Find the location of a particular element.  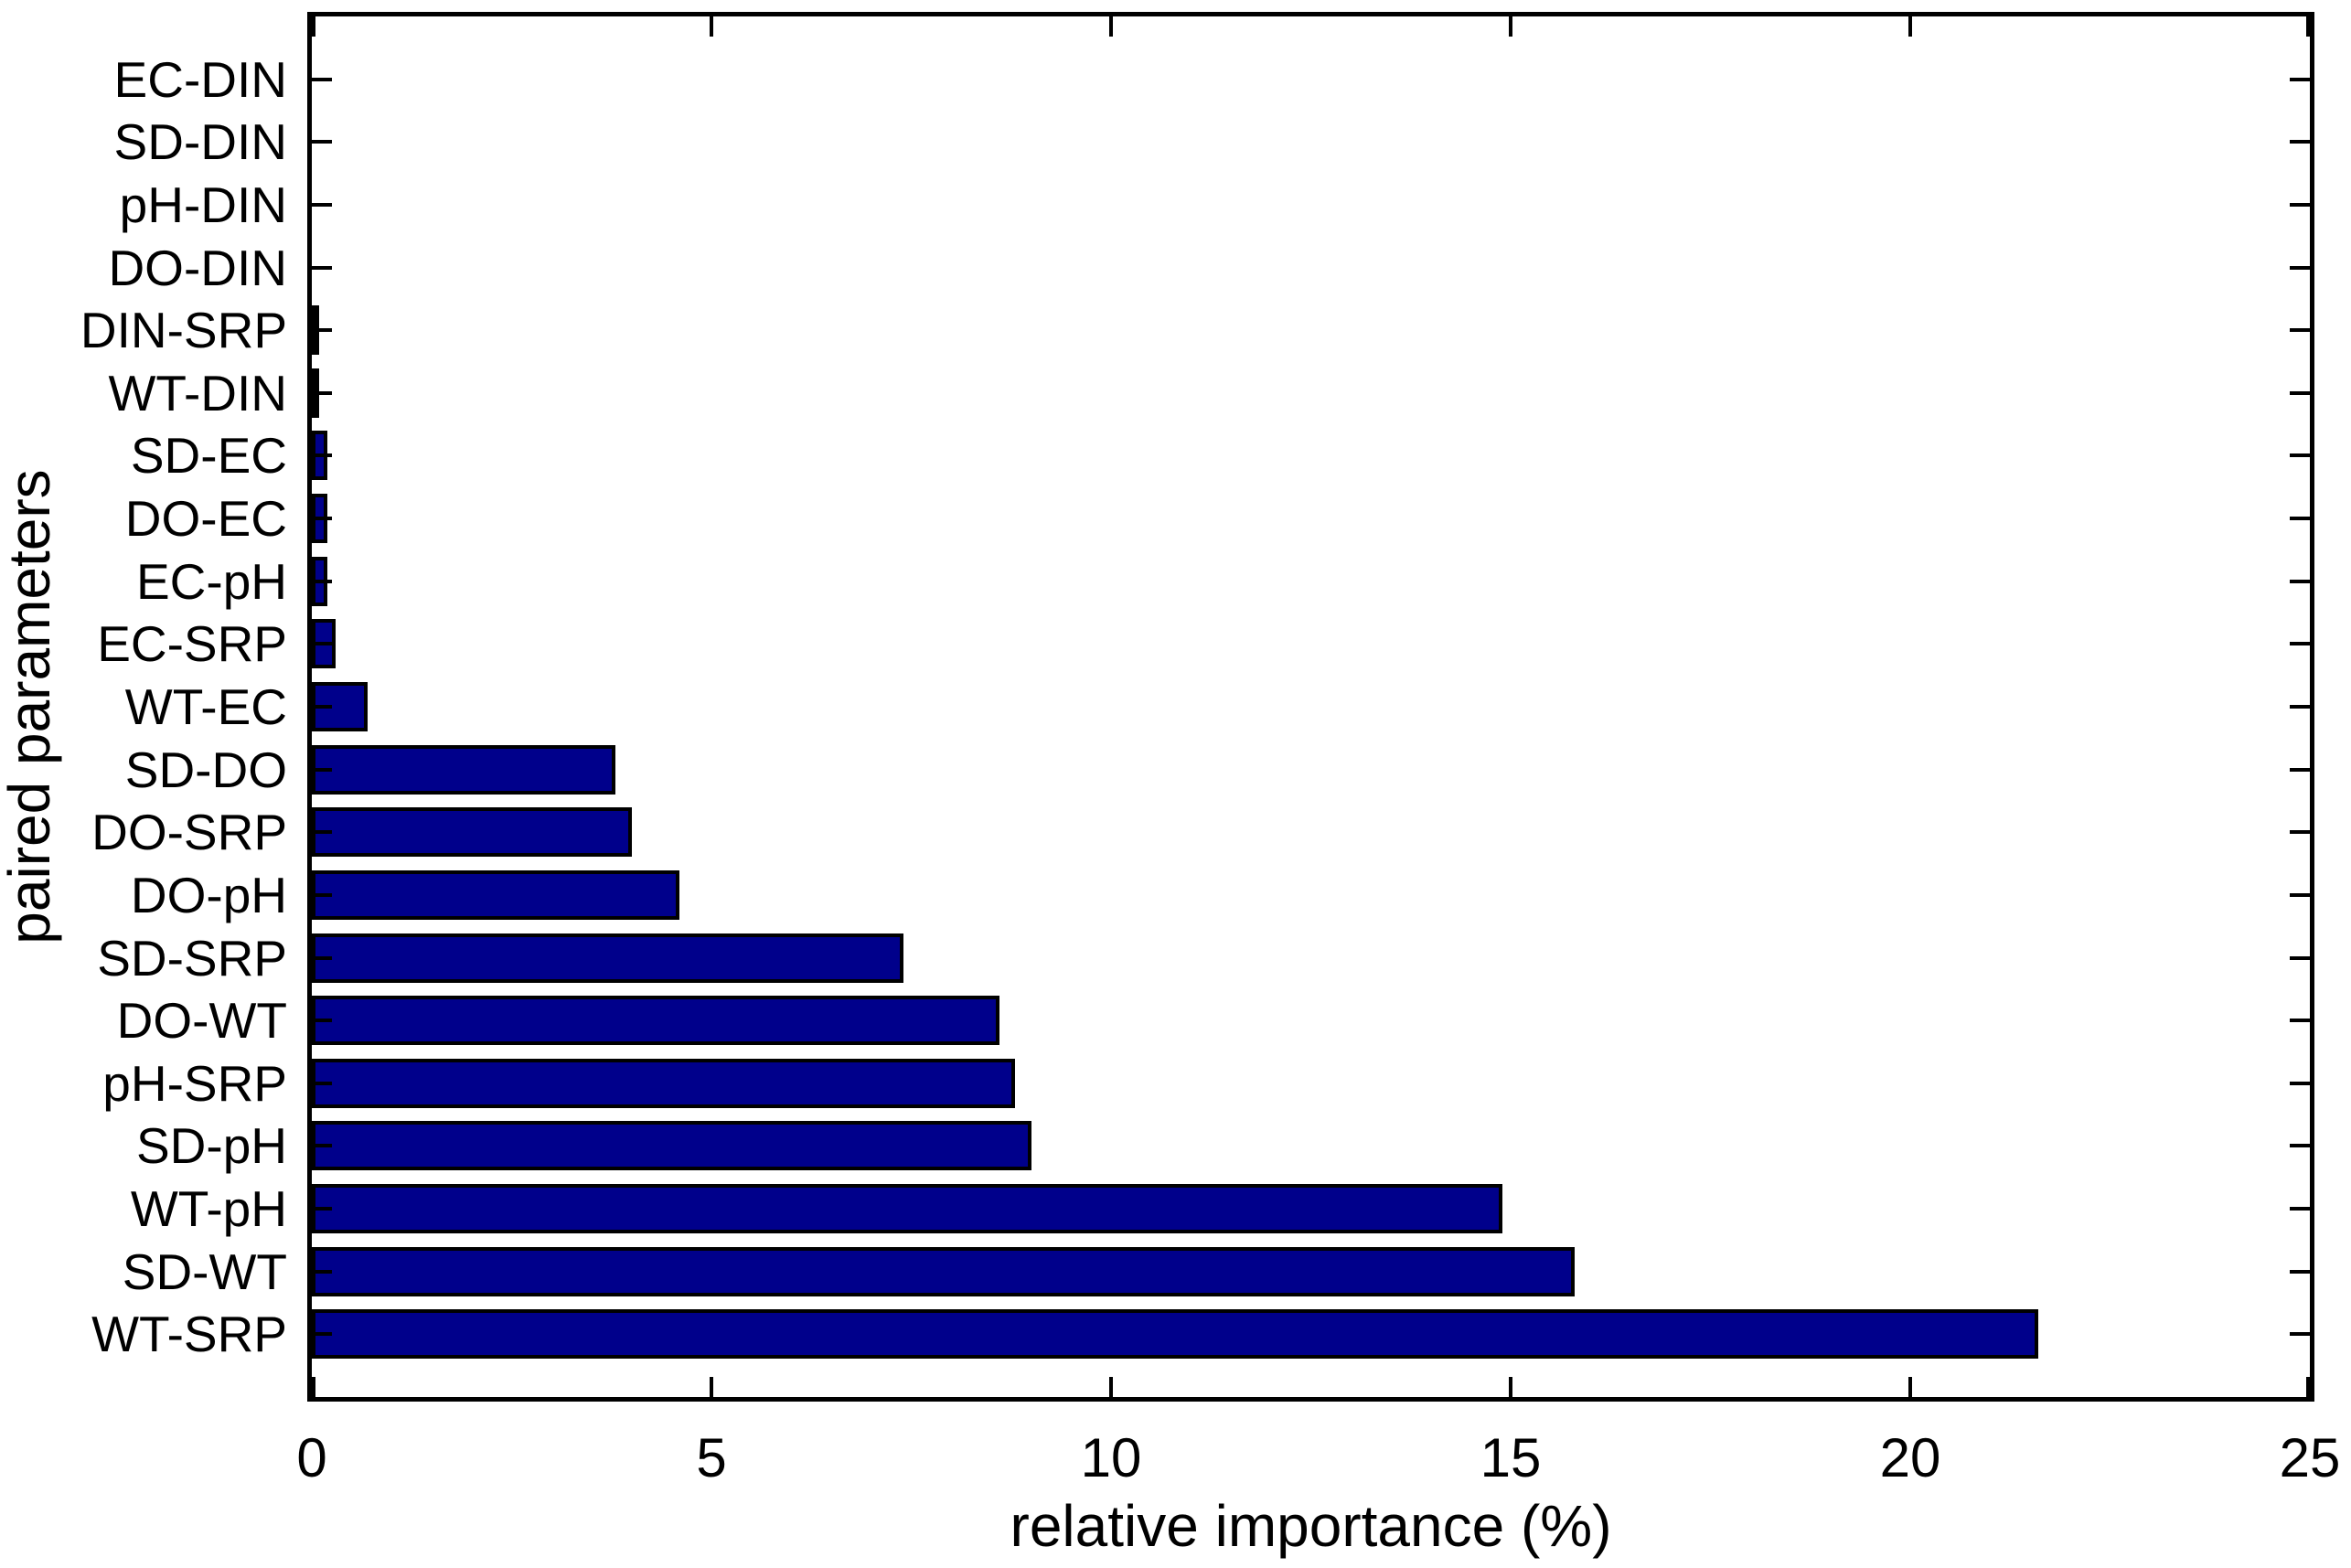

bar-WT-SRP is located at coordinates (1175, 1334).